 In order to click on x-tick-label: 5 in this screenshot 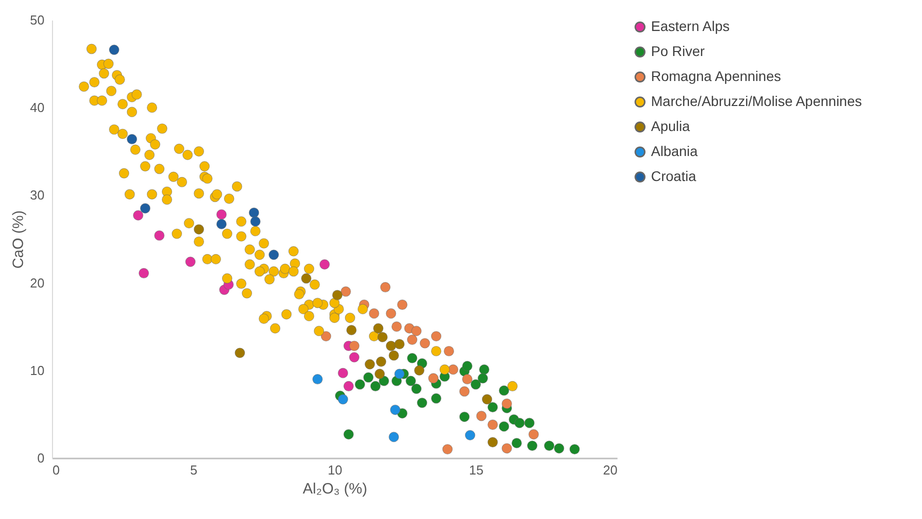, I will do `click(194, 470)`.